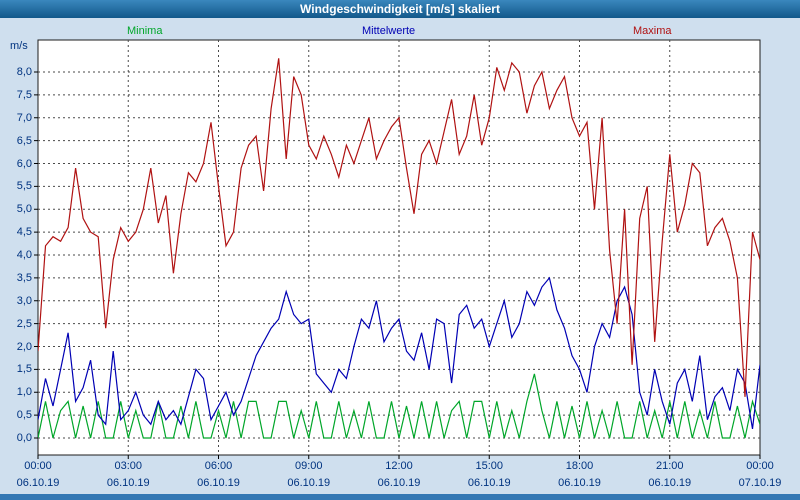  I want to click on y-tick-label: 3,0, so click(24, 300).